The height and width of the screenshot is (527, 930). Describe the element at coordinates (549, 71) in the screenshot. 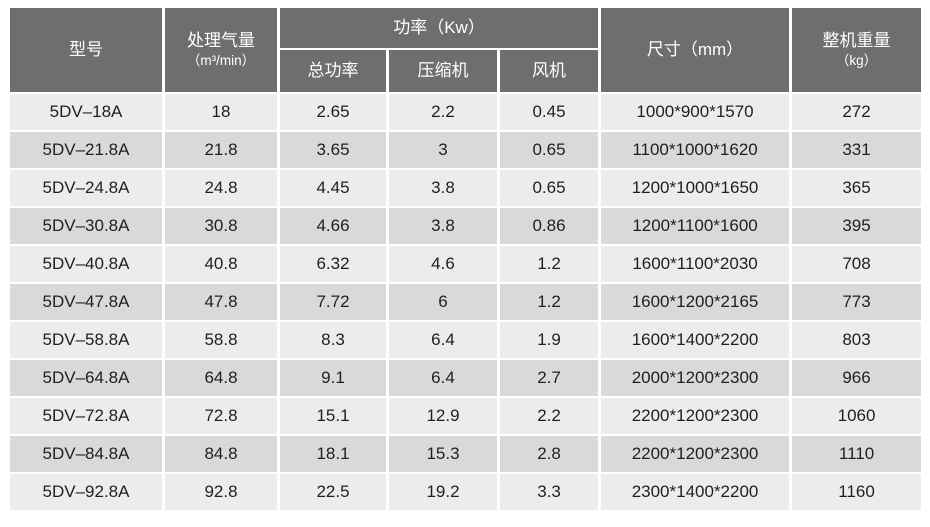

I see `col-header-fan: 风机` at that location.